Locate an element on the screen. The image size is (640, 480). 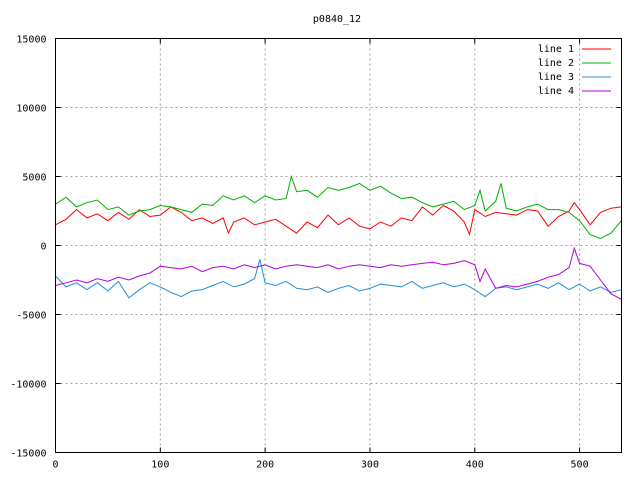
legend-label: line 4 is located at coordinates (556, 91).